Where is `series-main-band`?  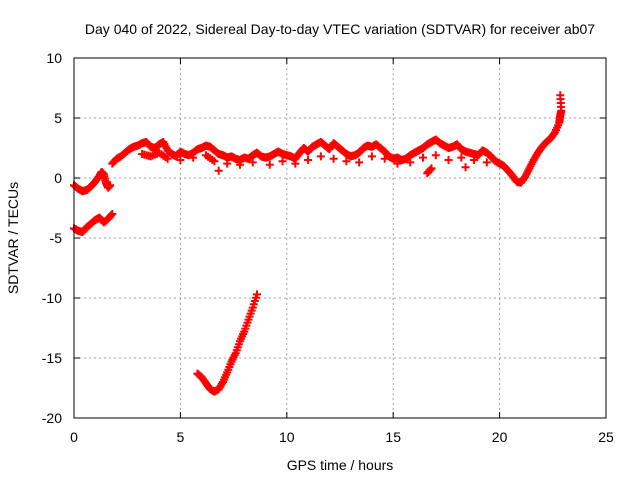 series-main-band is located at coordinates (337, 139).